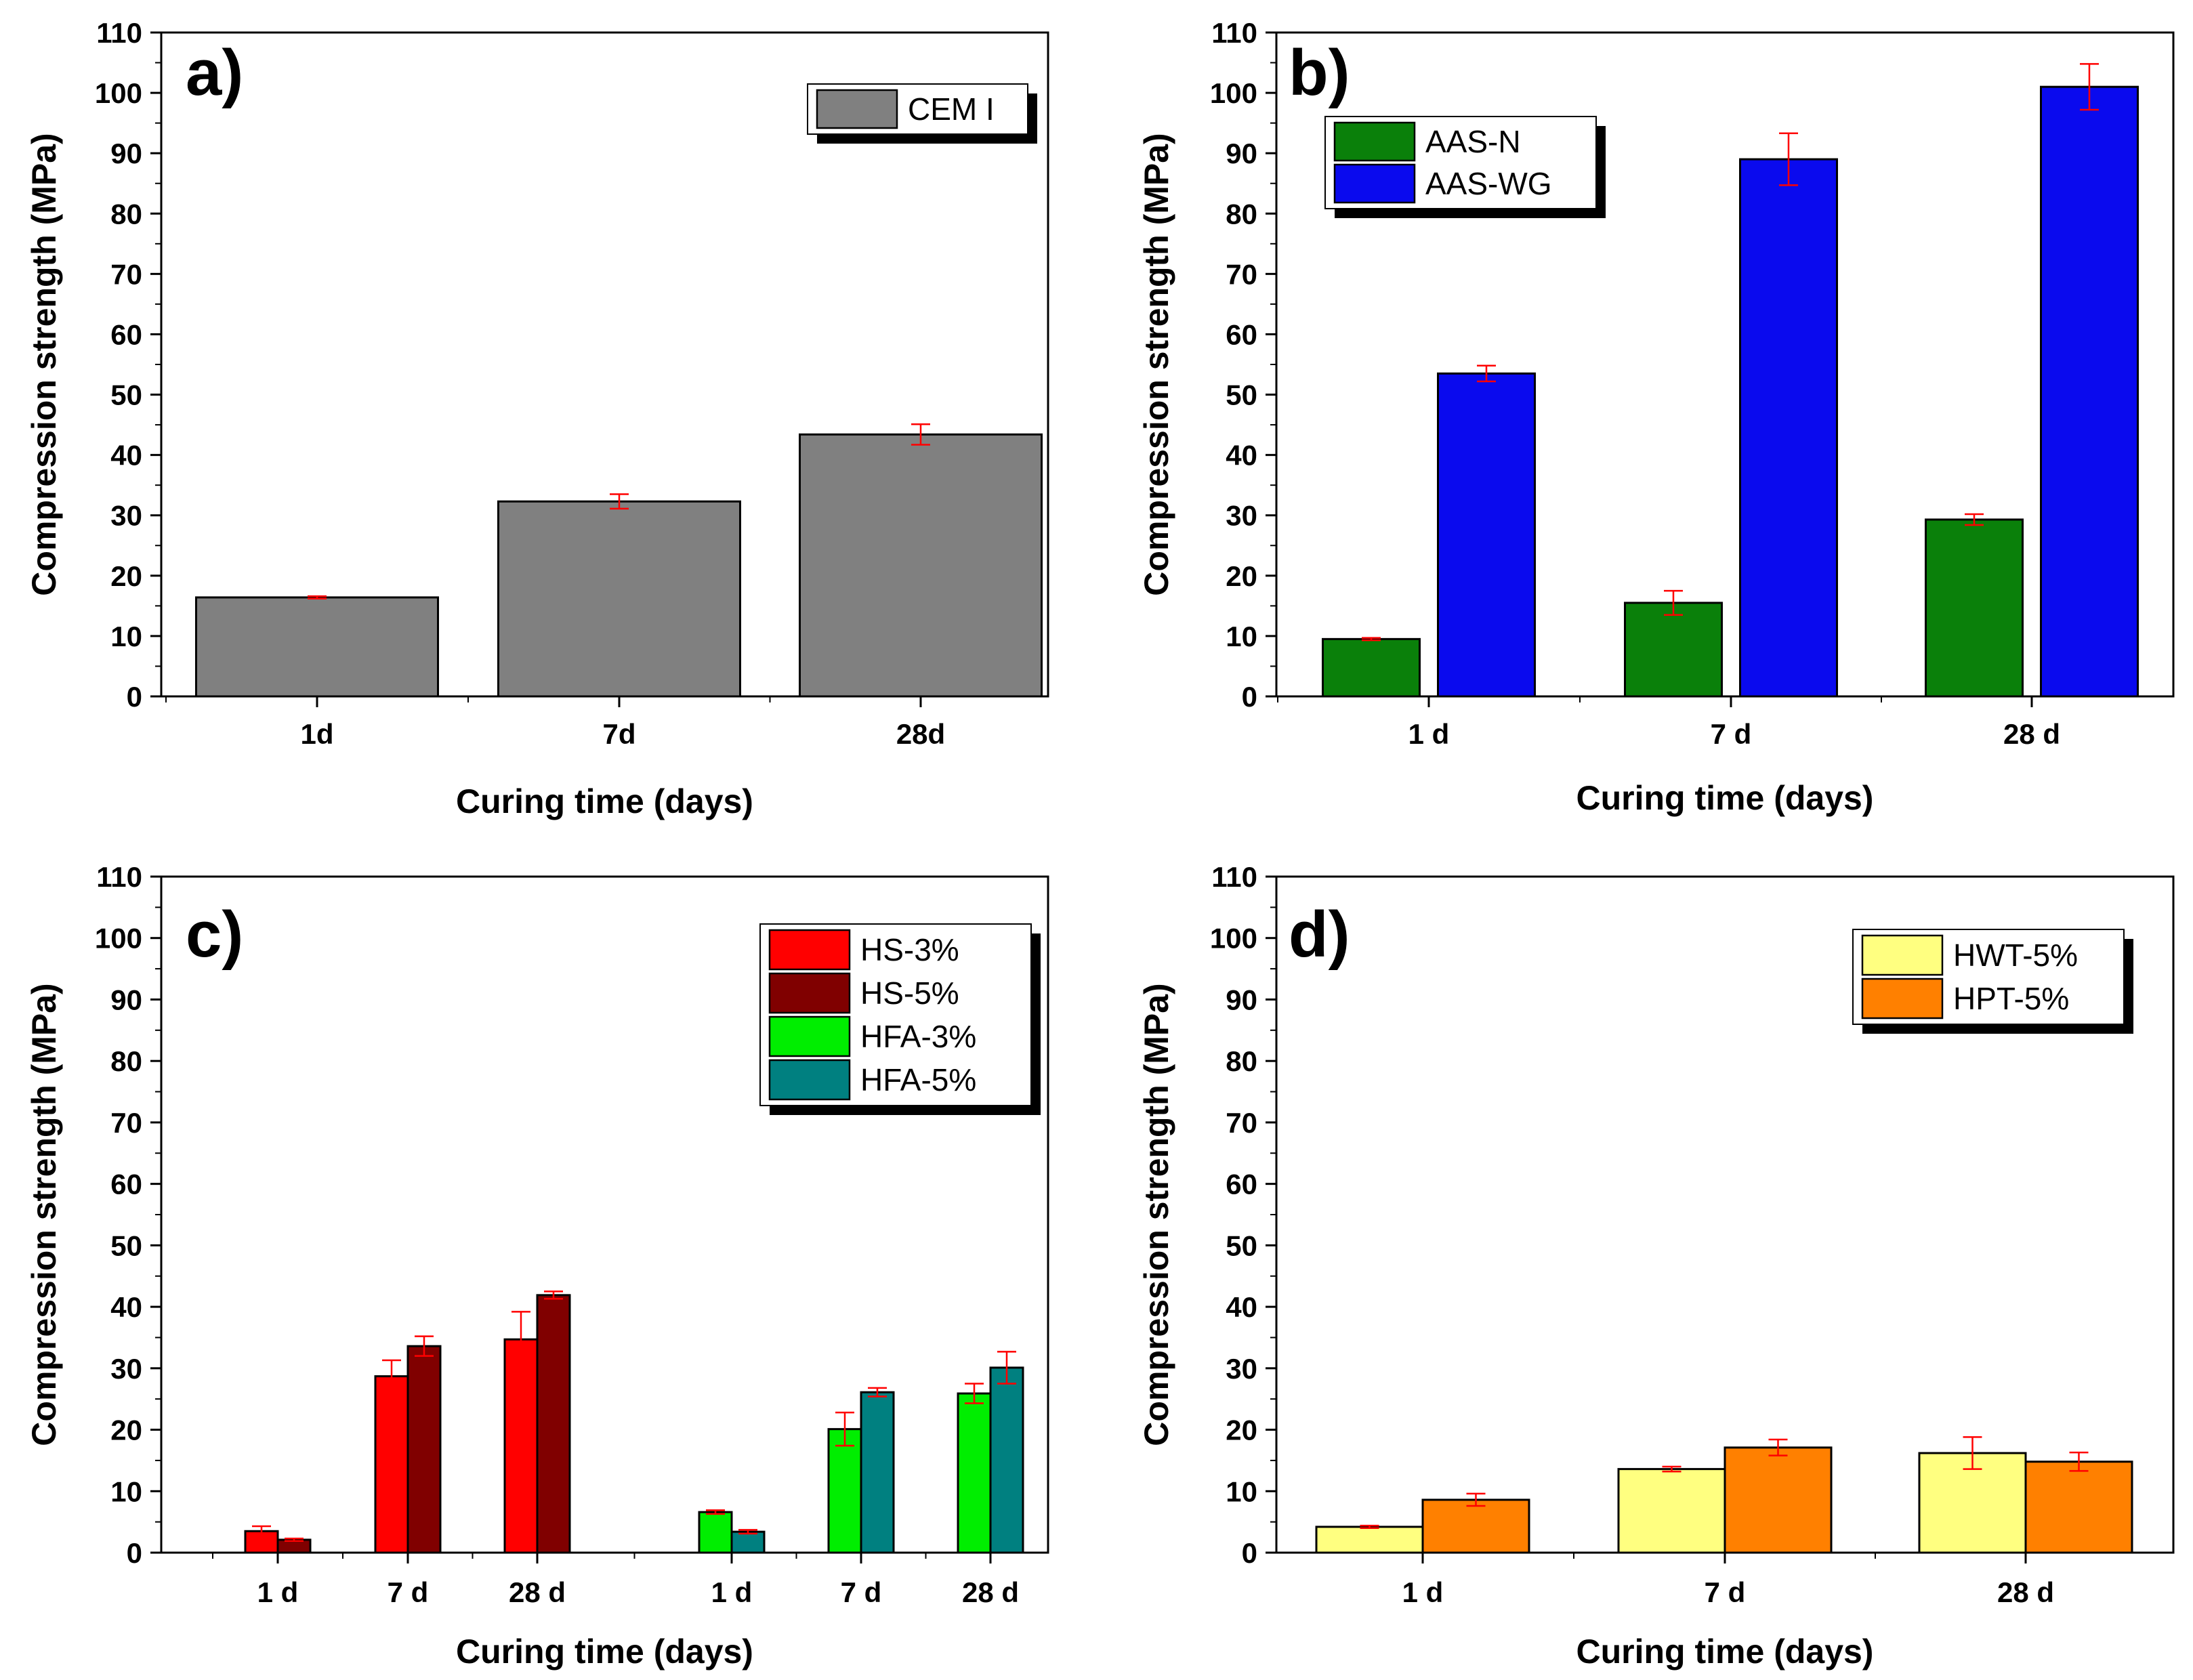  Describe the element at coordinates (214, 73) in the screenshot. I see `panel-label: a)` at that location.